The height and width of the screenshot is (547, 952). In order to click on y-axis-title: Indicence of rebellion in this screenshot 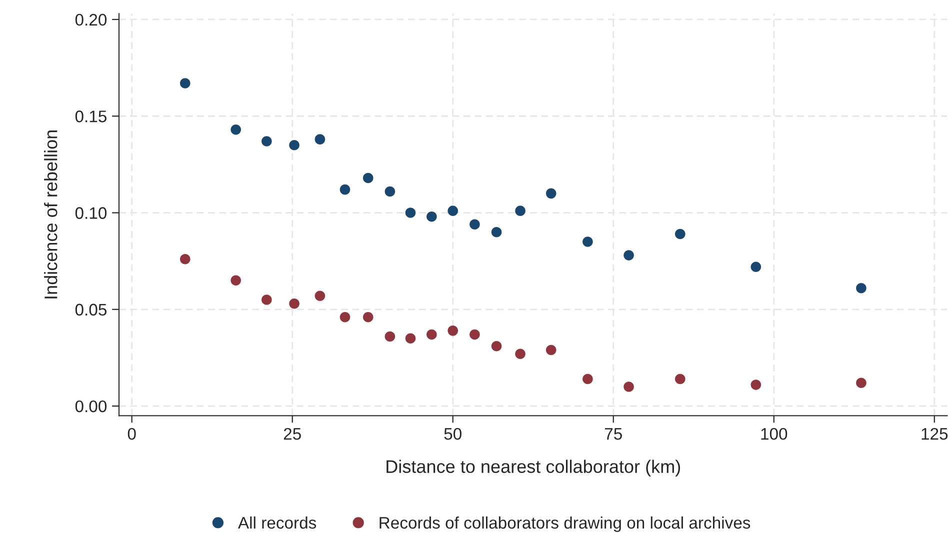, I will do `click(51, 214)`.